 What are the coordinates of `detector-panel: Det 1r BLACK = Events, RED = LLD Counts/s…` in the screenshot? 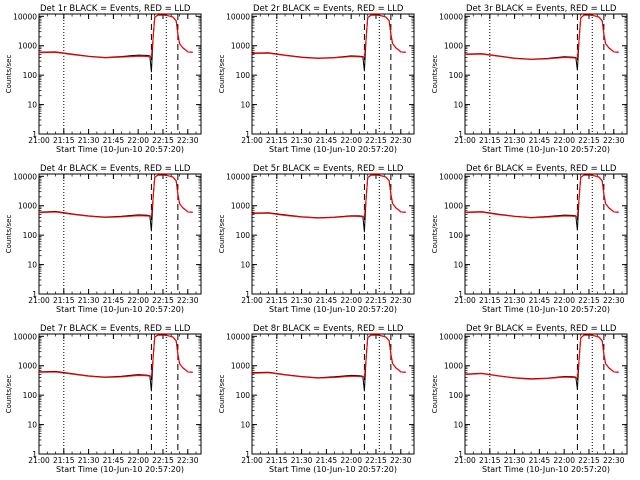 It's located at (103, 79).